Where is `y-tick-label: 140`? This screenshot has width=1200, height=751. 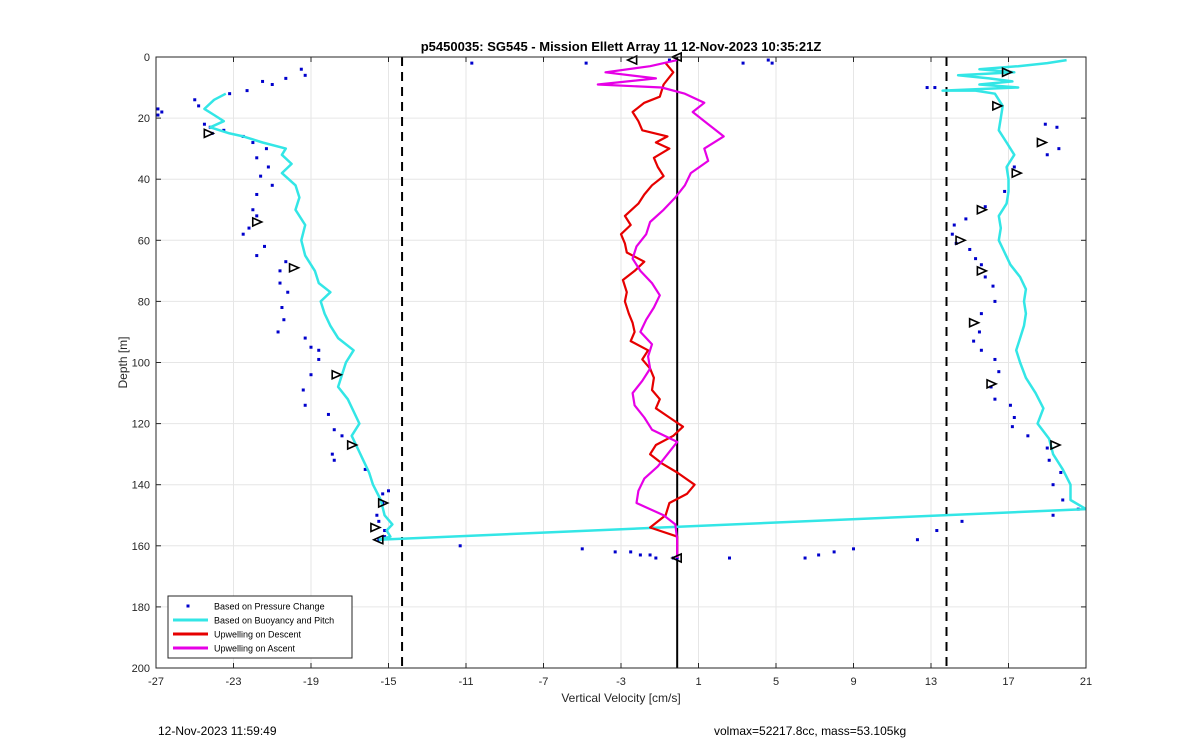
y-tick-label: 140 is located at coordinates (141, 486).